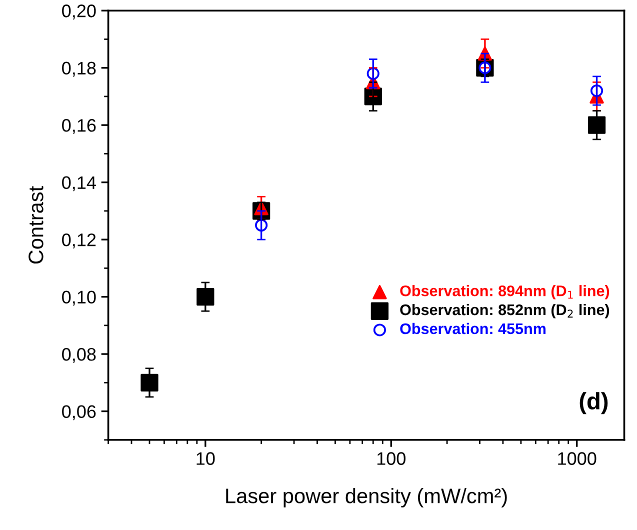 This screenshot has height=530, width=637. Describe the element at coordinates (577, 458) in the screenshot. I see `x-tick-label: 1000` at that location.